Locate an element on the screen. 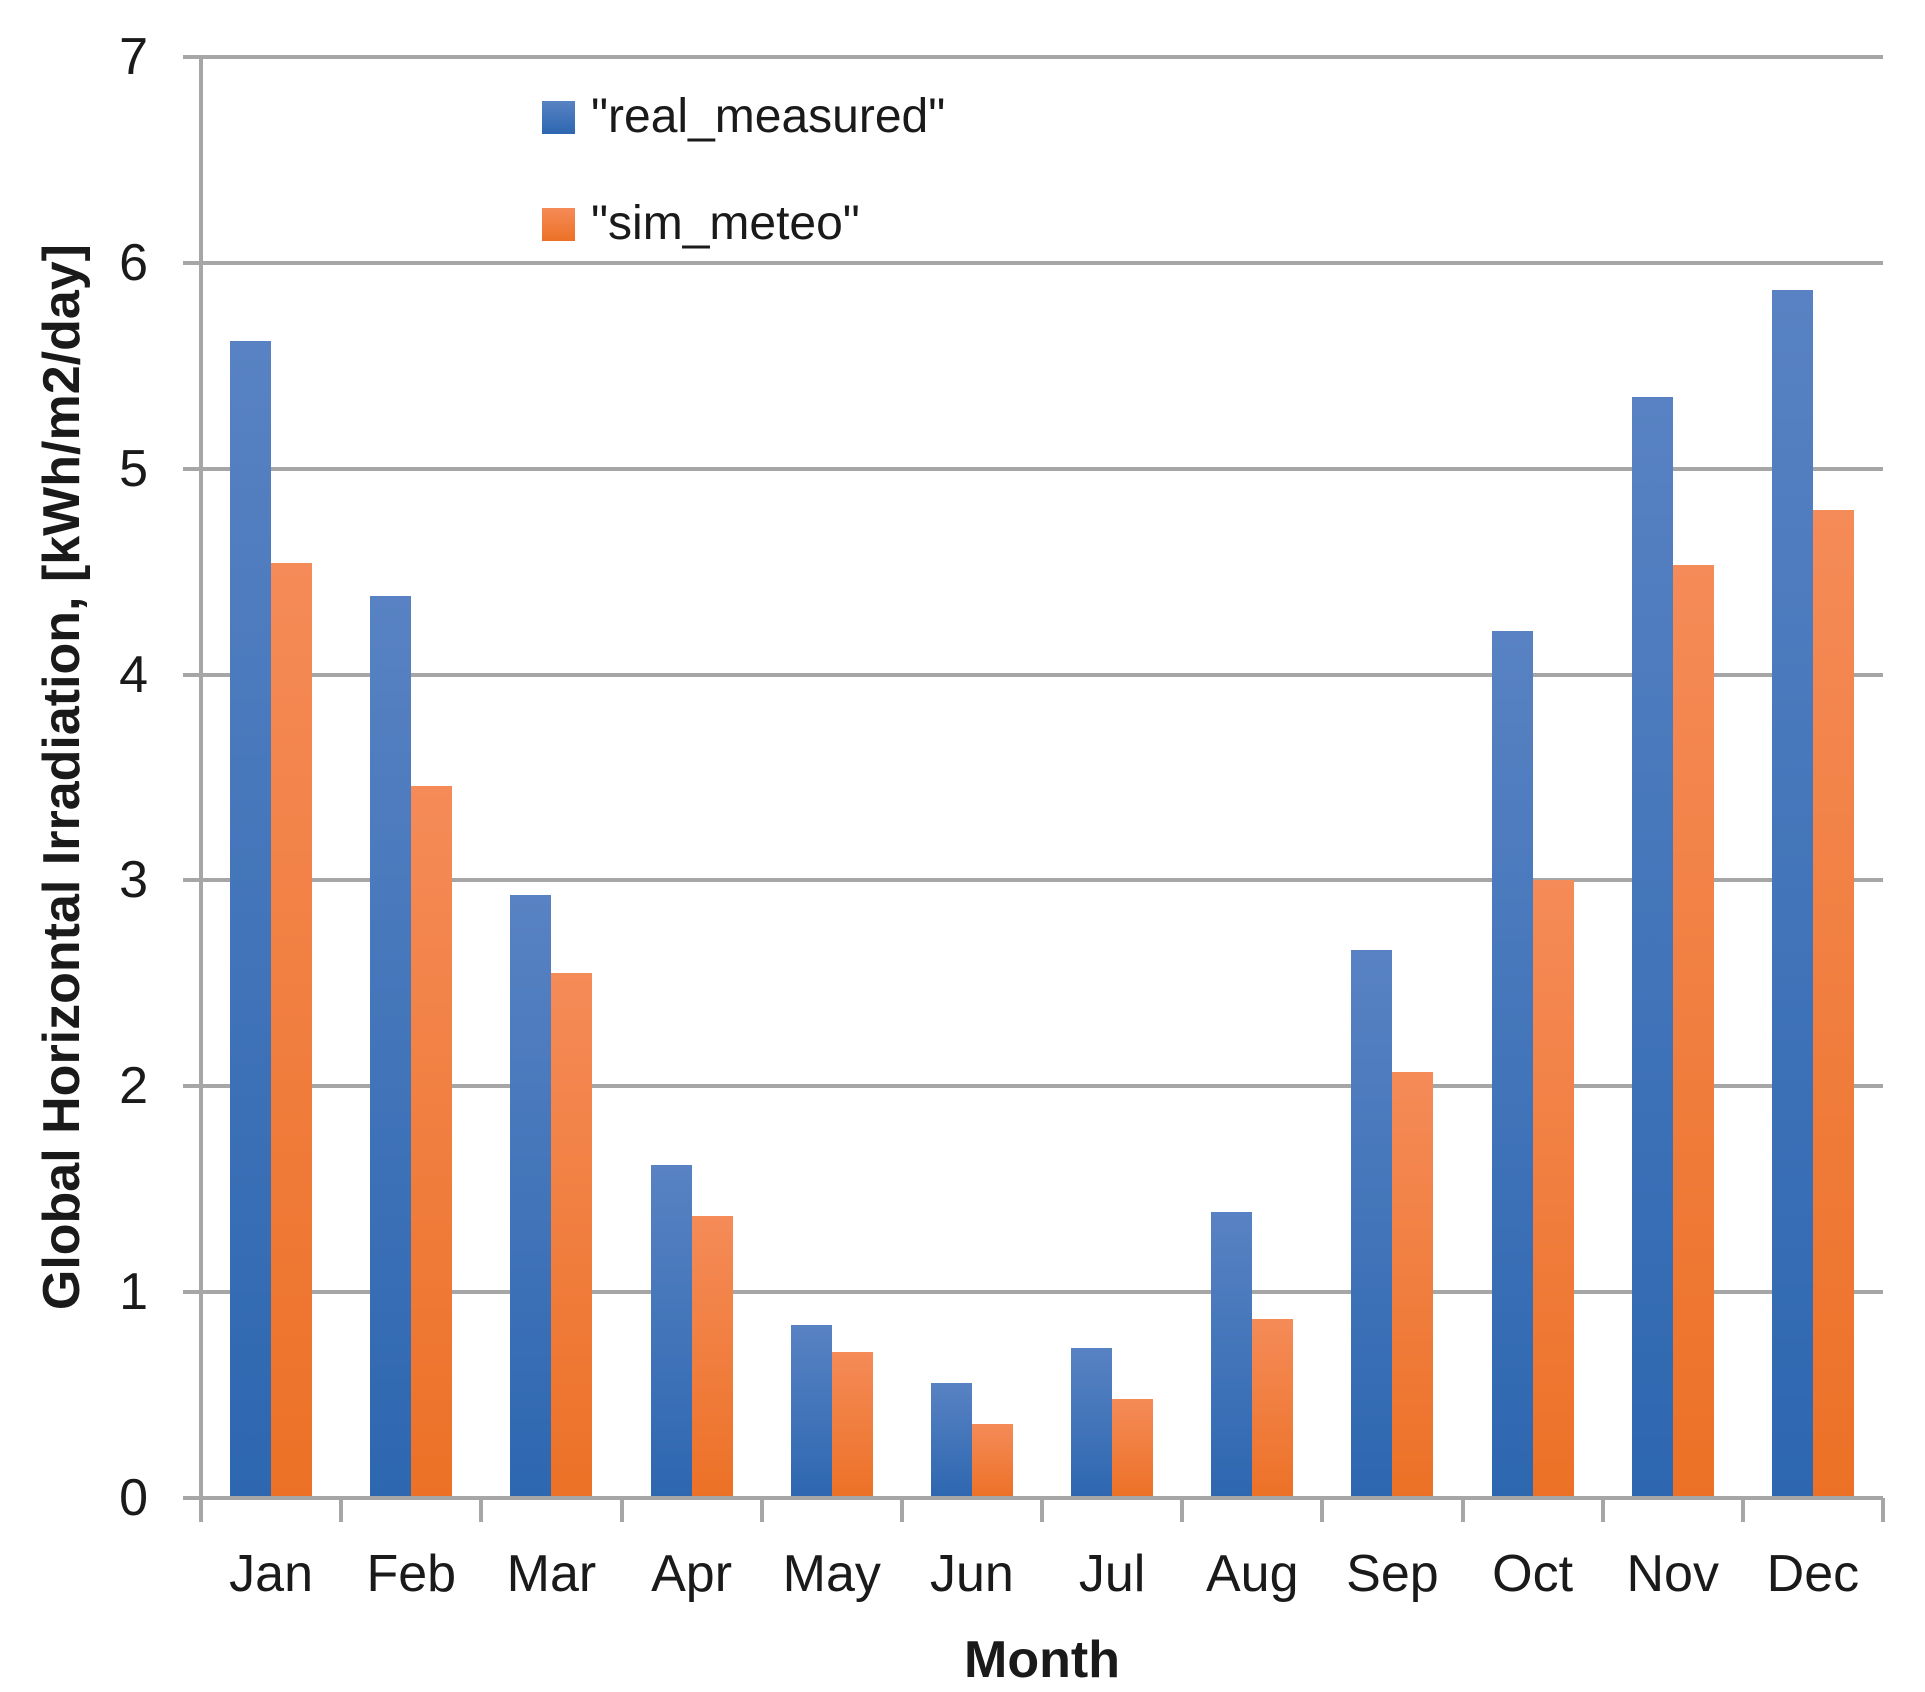 The height and width of the screenshot is (1692, 1925). y-tick-label-6: 6 is located at coordinates (133, 262).